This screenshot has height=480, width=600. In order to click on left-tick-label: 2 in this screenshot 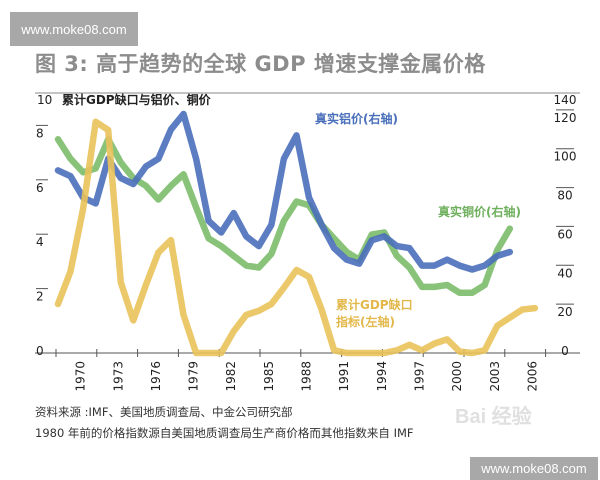, I will do `click(40, 297)`.